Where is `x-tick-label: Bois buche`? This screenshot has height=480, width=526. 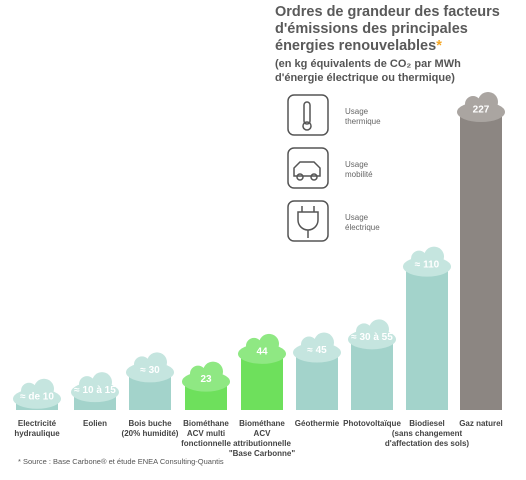 x-tick-label: Bois buche is located at coordinates (150, 423).